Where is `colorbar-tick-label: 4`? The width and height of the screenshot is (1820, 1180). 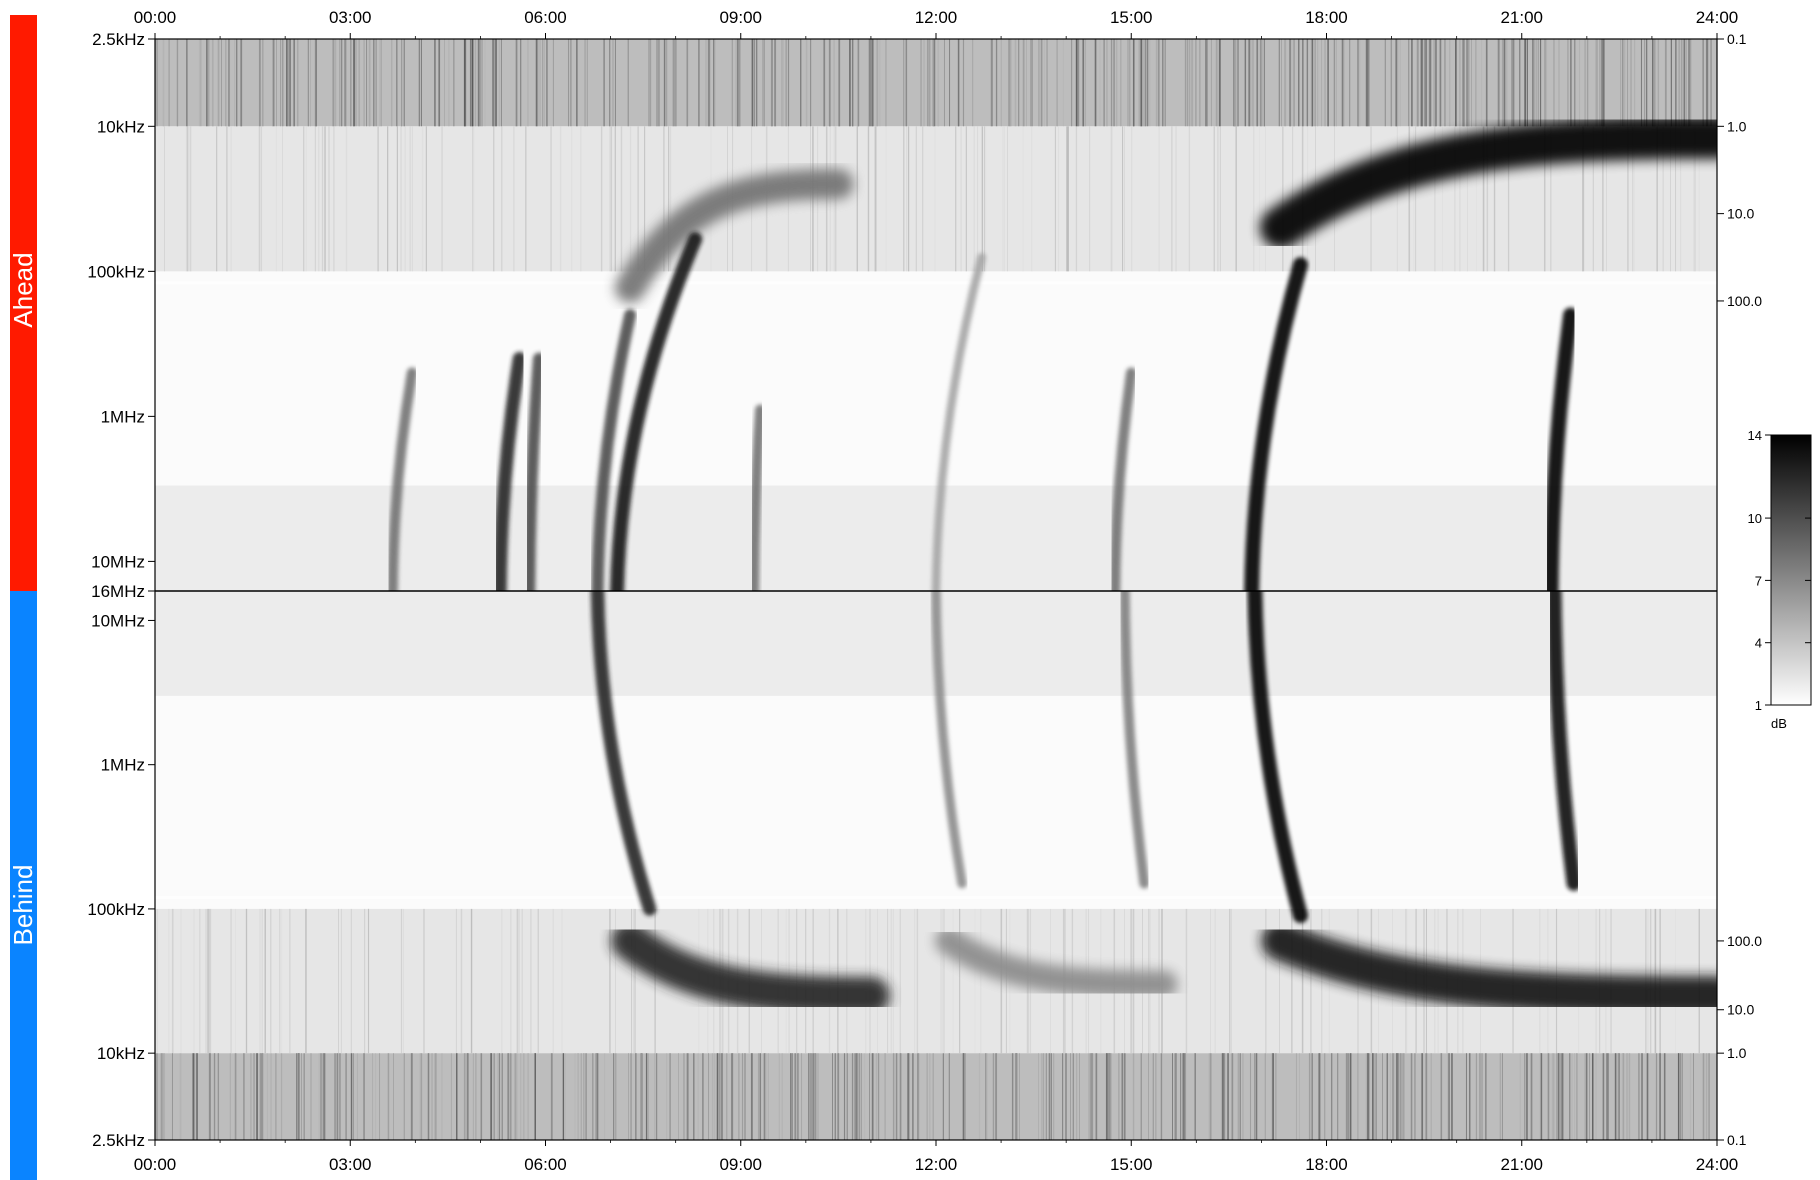
colorbar-tick-label: 4 is located at coordinates (1758, 643).